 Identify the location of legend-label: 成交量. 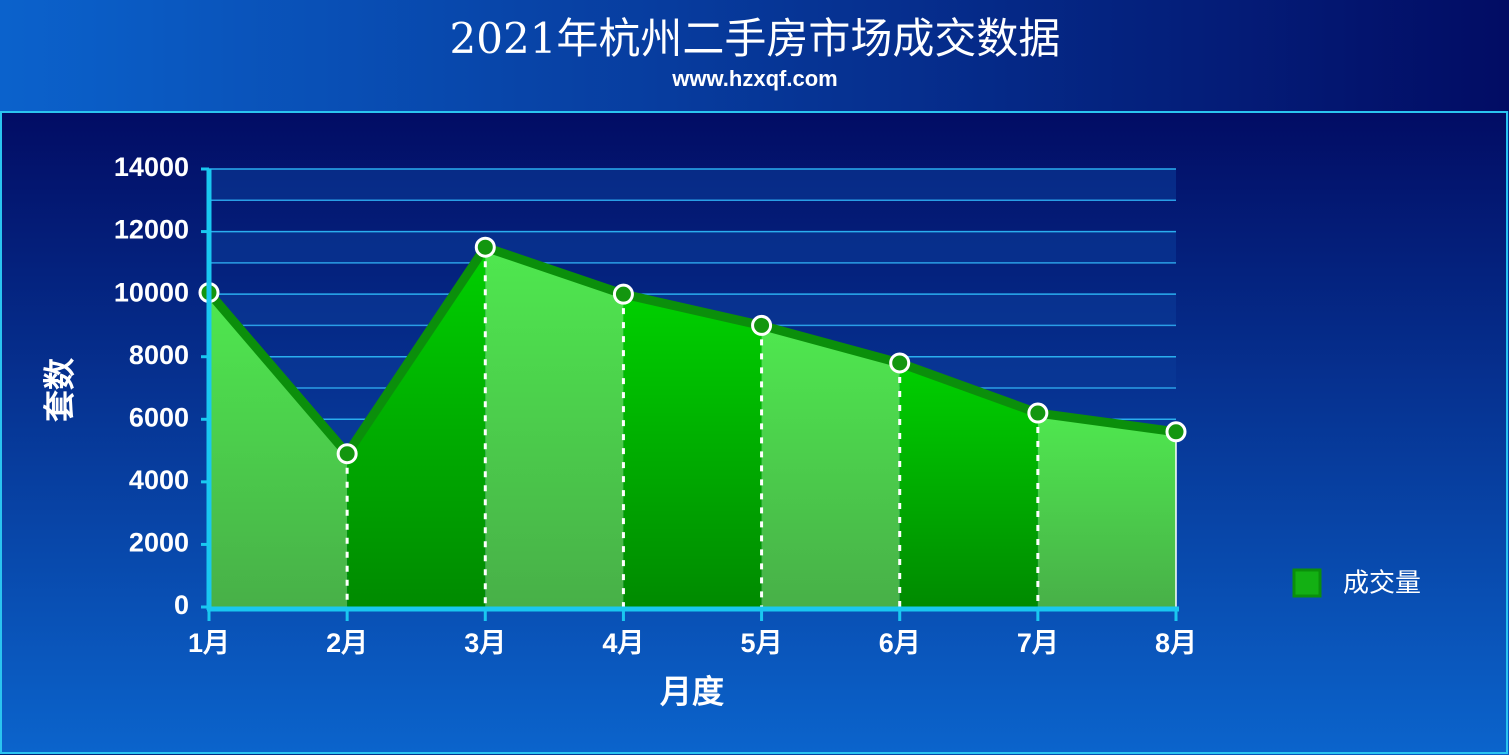
(1382, 584).